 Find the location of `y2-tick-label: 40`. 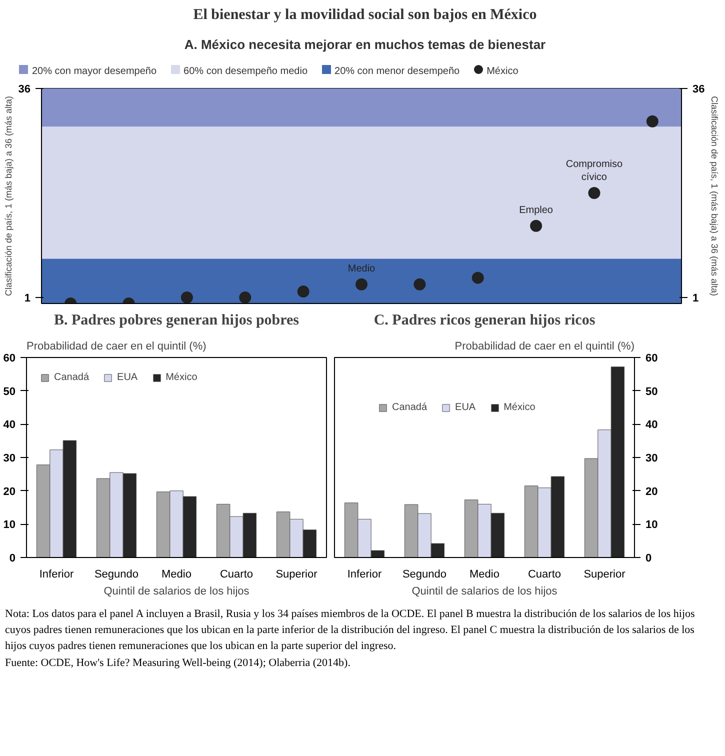

y2-tick-label: 40 is located at coordinates (652, 425).